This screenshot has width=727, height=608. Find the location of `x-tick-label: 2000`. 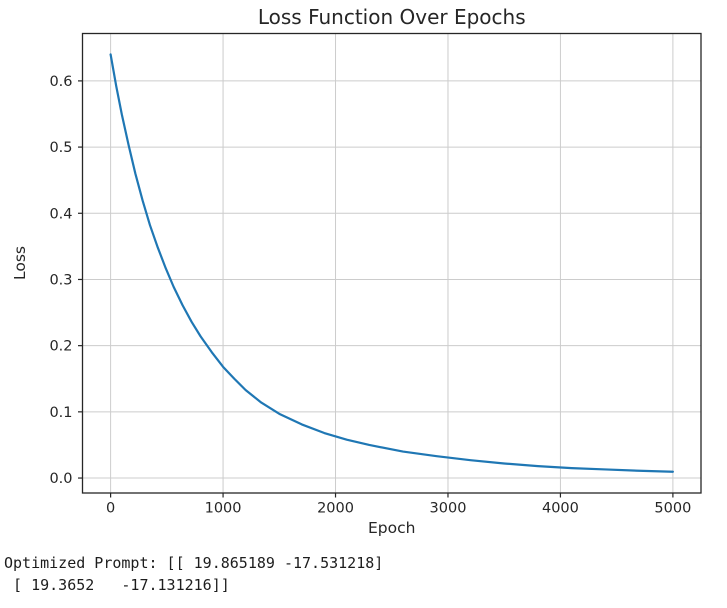

x-tick-label: 2000 is located at coordinates (335, 509).